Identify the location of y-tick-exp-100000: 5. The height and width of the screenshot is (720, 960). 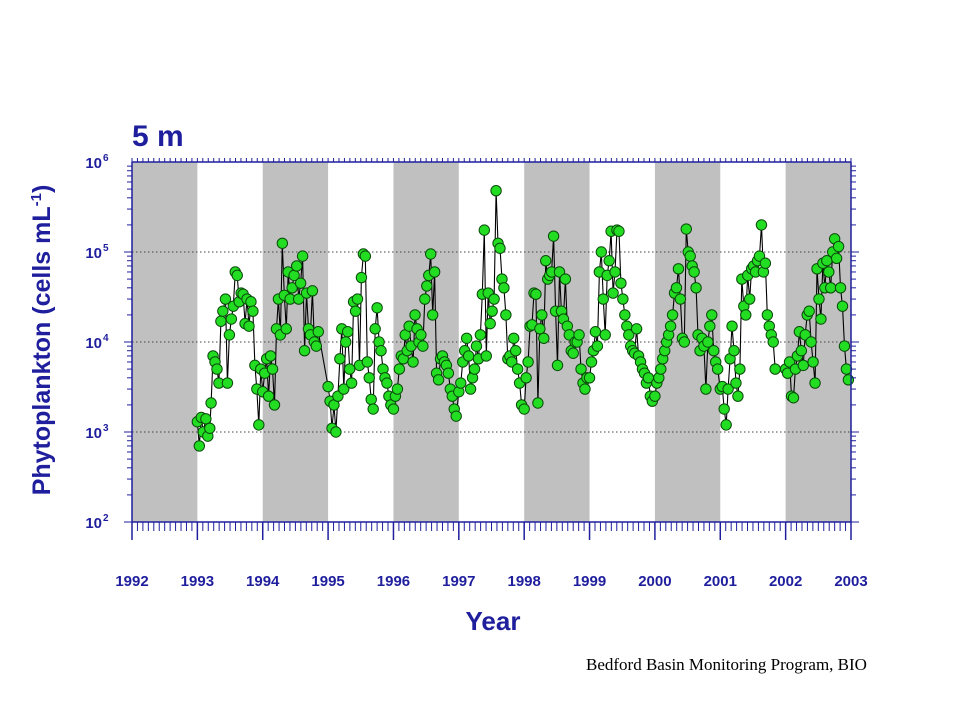
(106, 248).